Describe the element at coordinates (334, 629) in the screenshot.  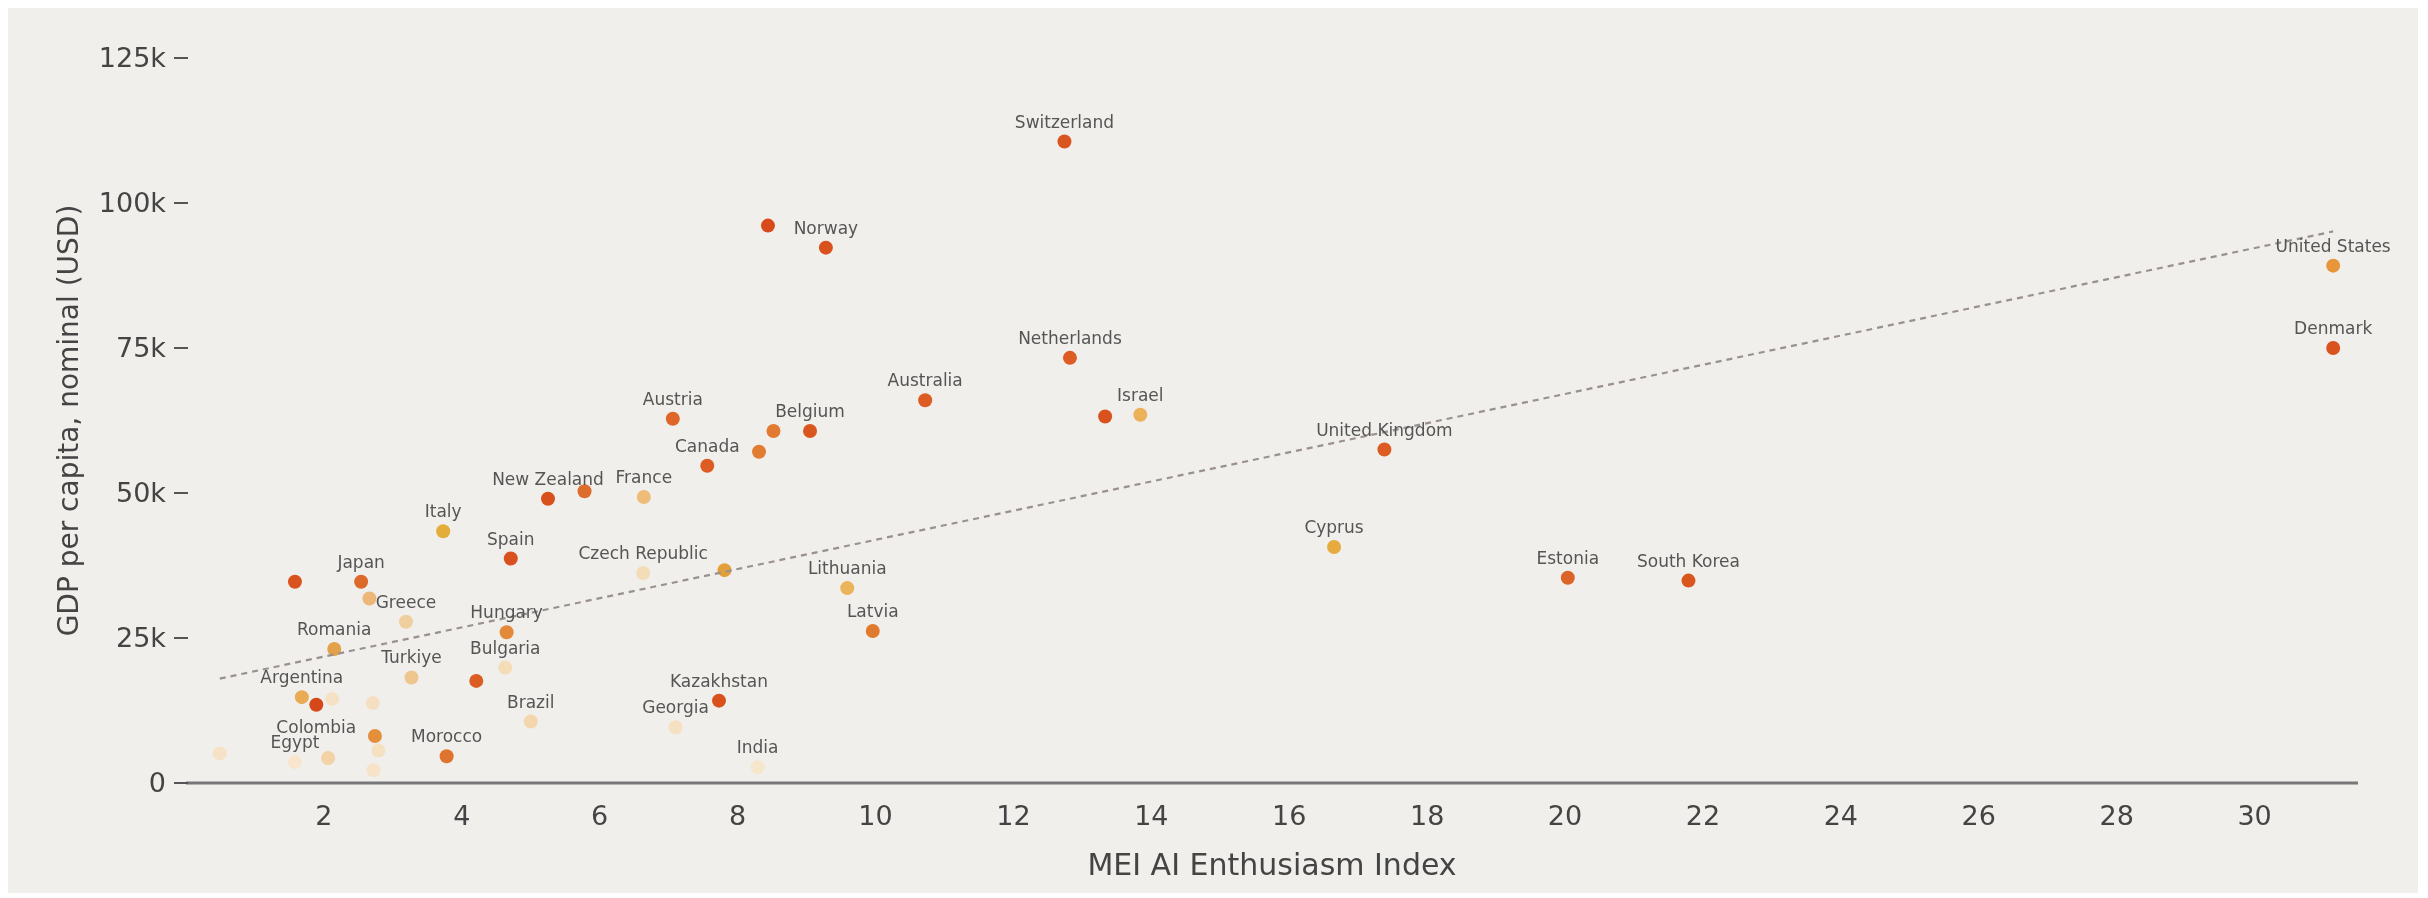
I see `annotation: Romania` at that location.